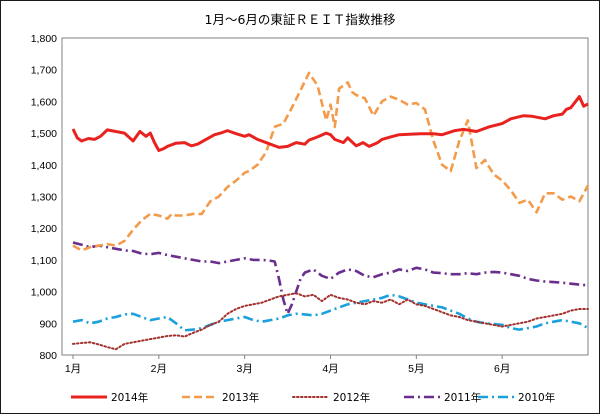 The height and width of the screenshot is (414, 600). Describe the element at coordinates (73, 369) in the screenshot. I see `x-tick-label: 1月` at that location.